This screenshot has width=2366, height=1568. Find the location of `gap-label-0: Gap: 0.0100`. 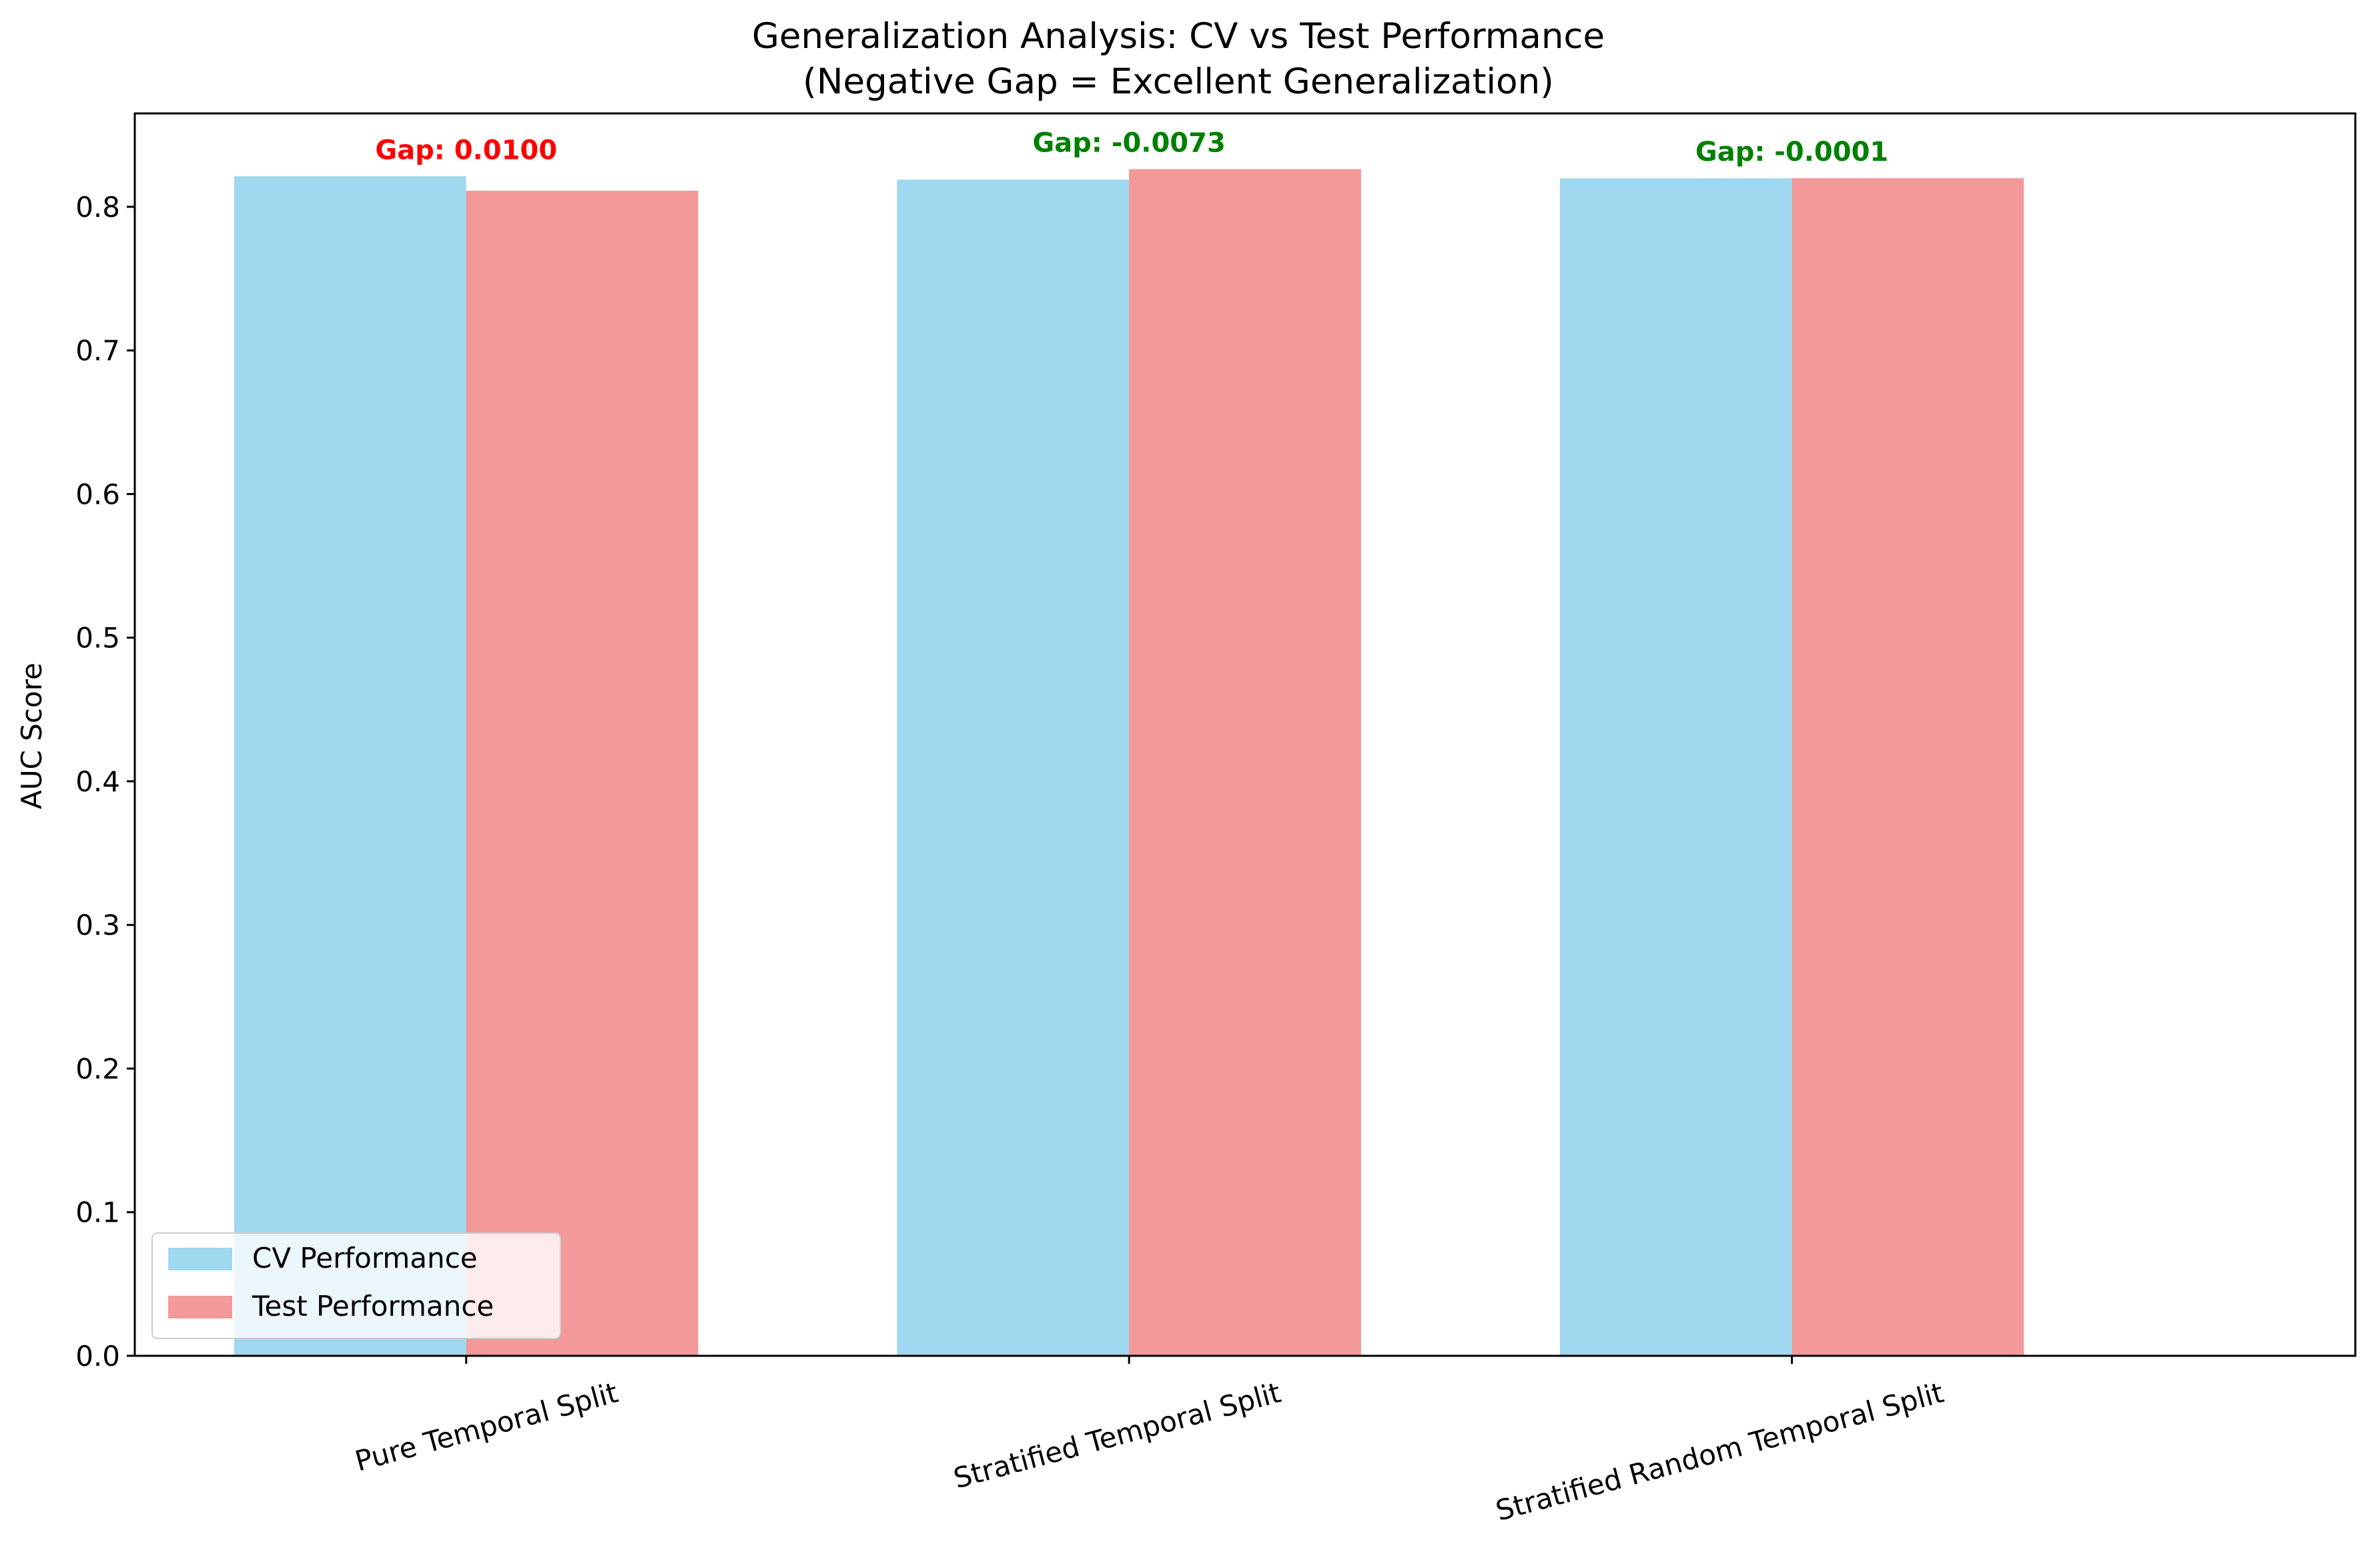

gap-label-0: Gap: 0.0100 is located at coordinates (466, 150).